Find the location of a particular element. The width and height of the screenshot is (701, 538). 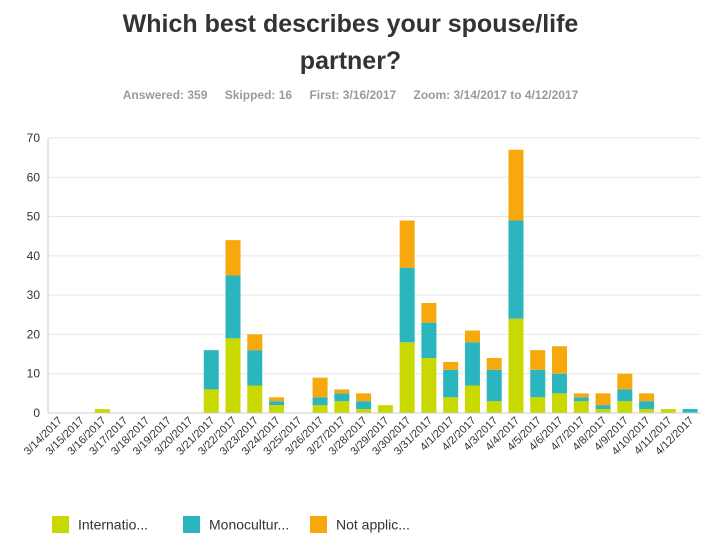

zoom-range: Zoom: 3/14/2017 to 4/12/2017 is located at coordinates (496, 95).